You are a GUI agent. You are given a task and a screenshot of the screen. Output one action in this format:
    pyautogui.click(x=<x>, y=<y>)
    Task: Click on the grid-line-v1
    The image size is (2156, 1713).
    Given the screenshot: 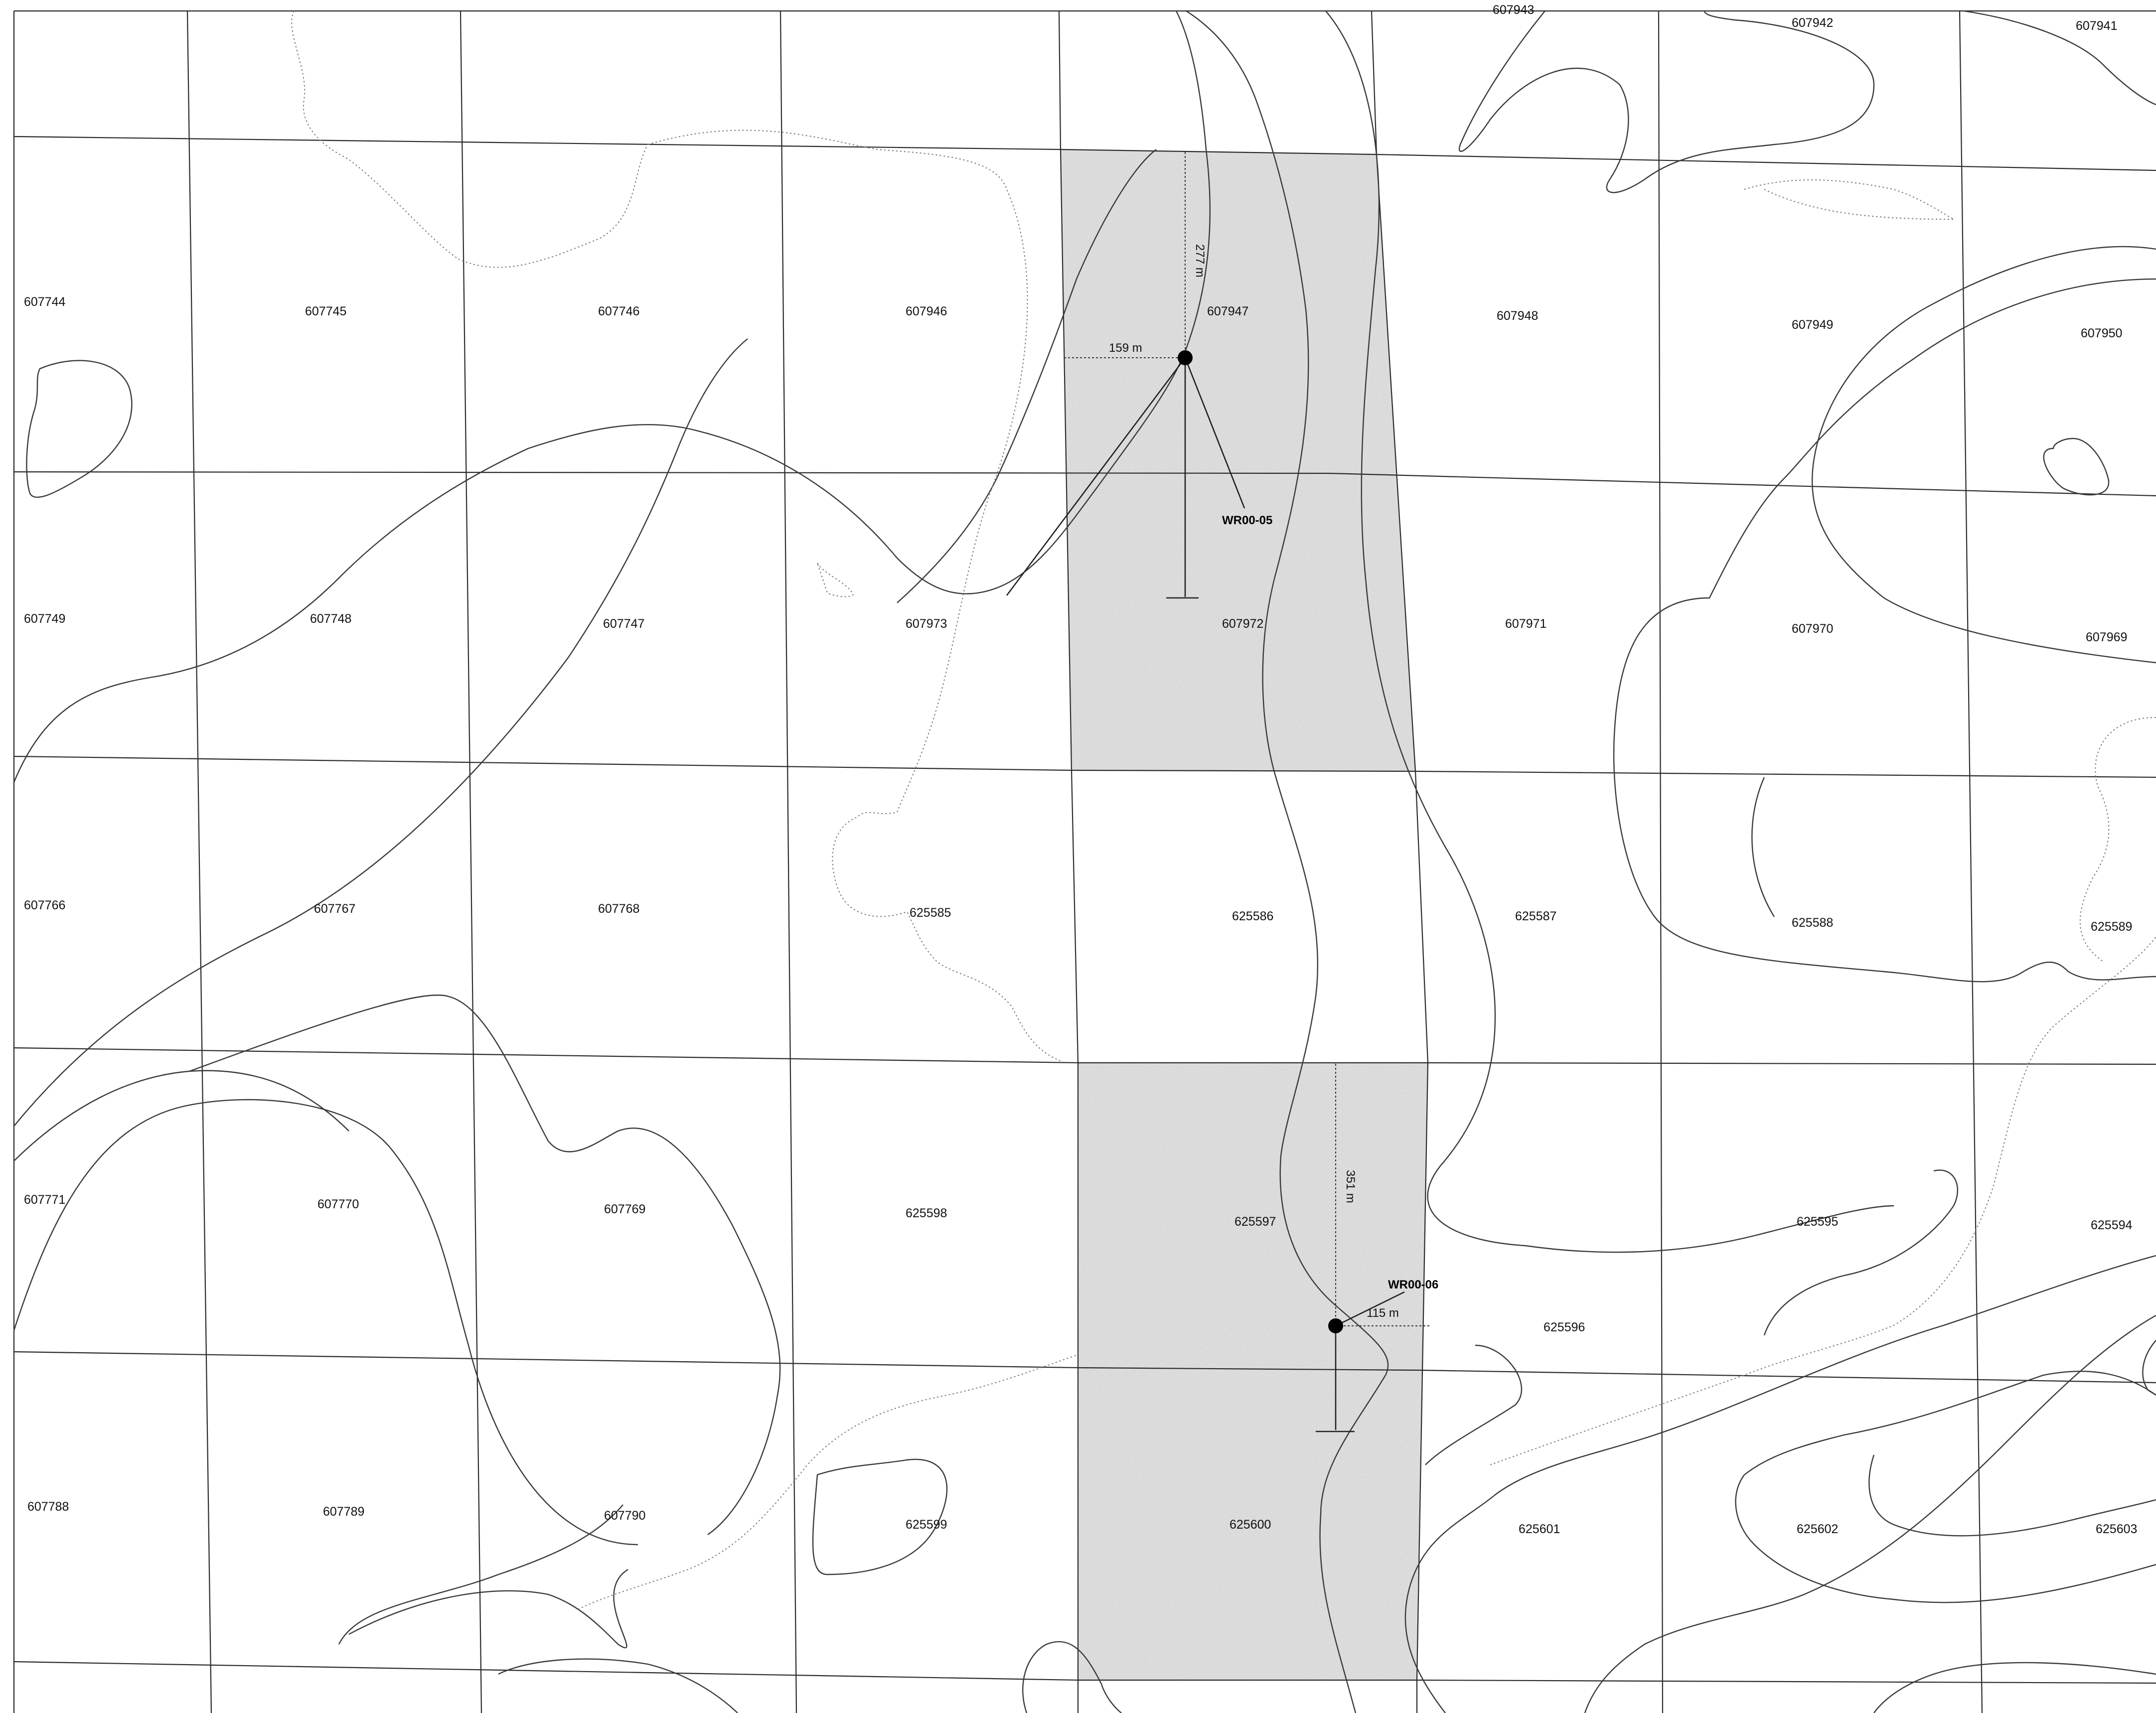 What is the action you would take?
    pyautogui.click(x=199, y=861)
    